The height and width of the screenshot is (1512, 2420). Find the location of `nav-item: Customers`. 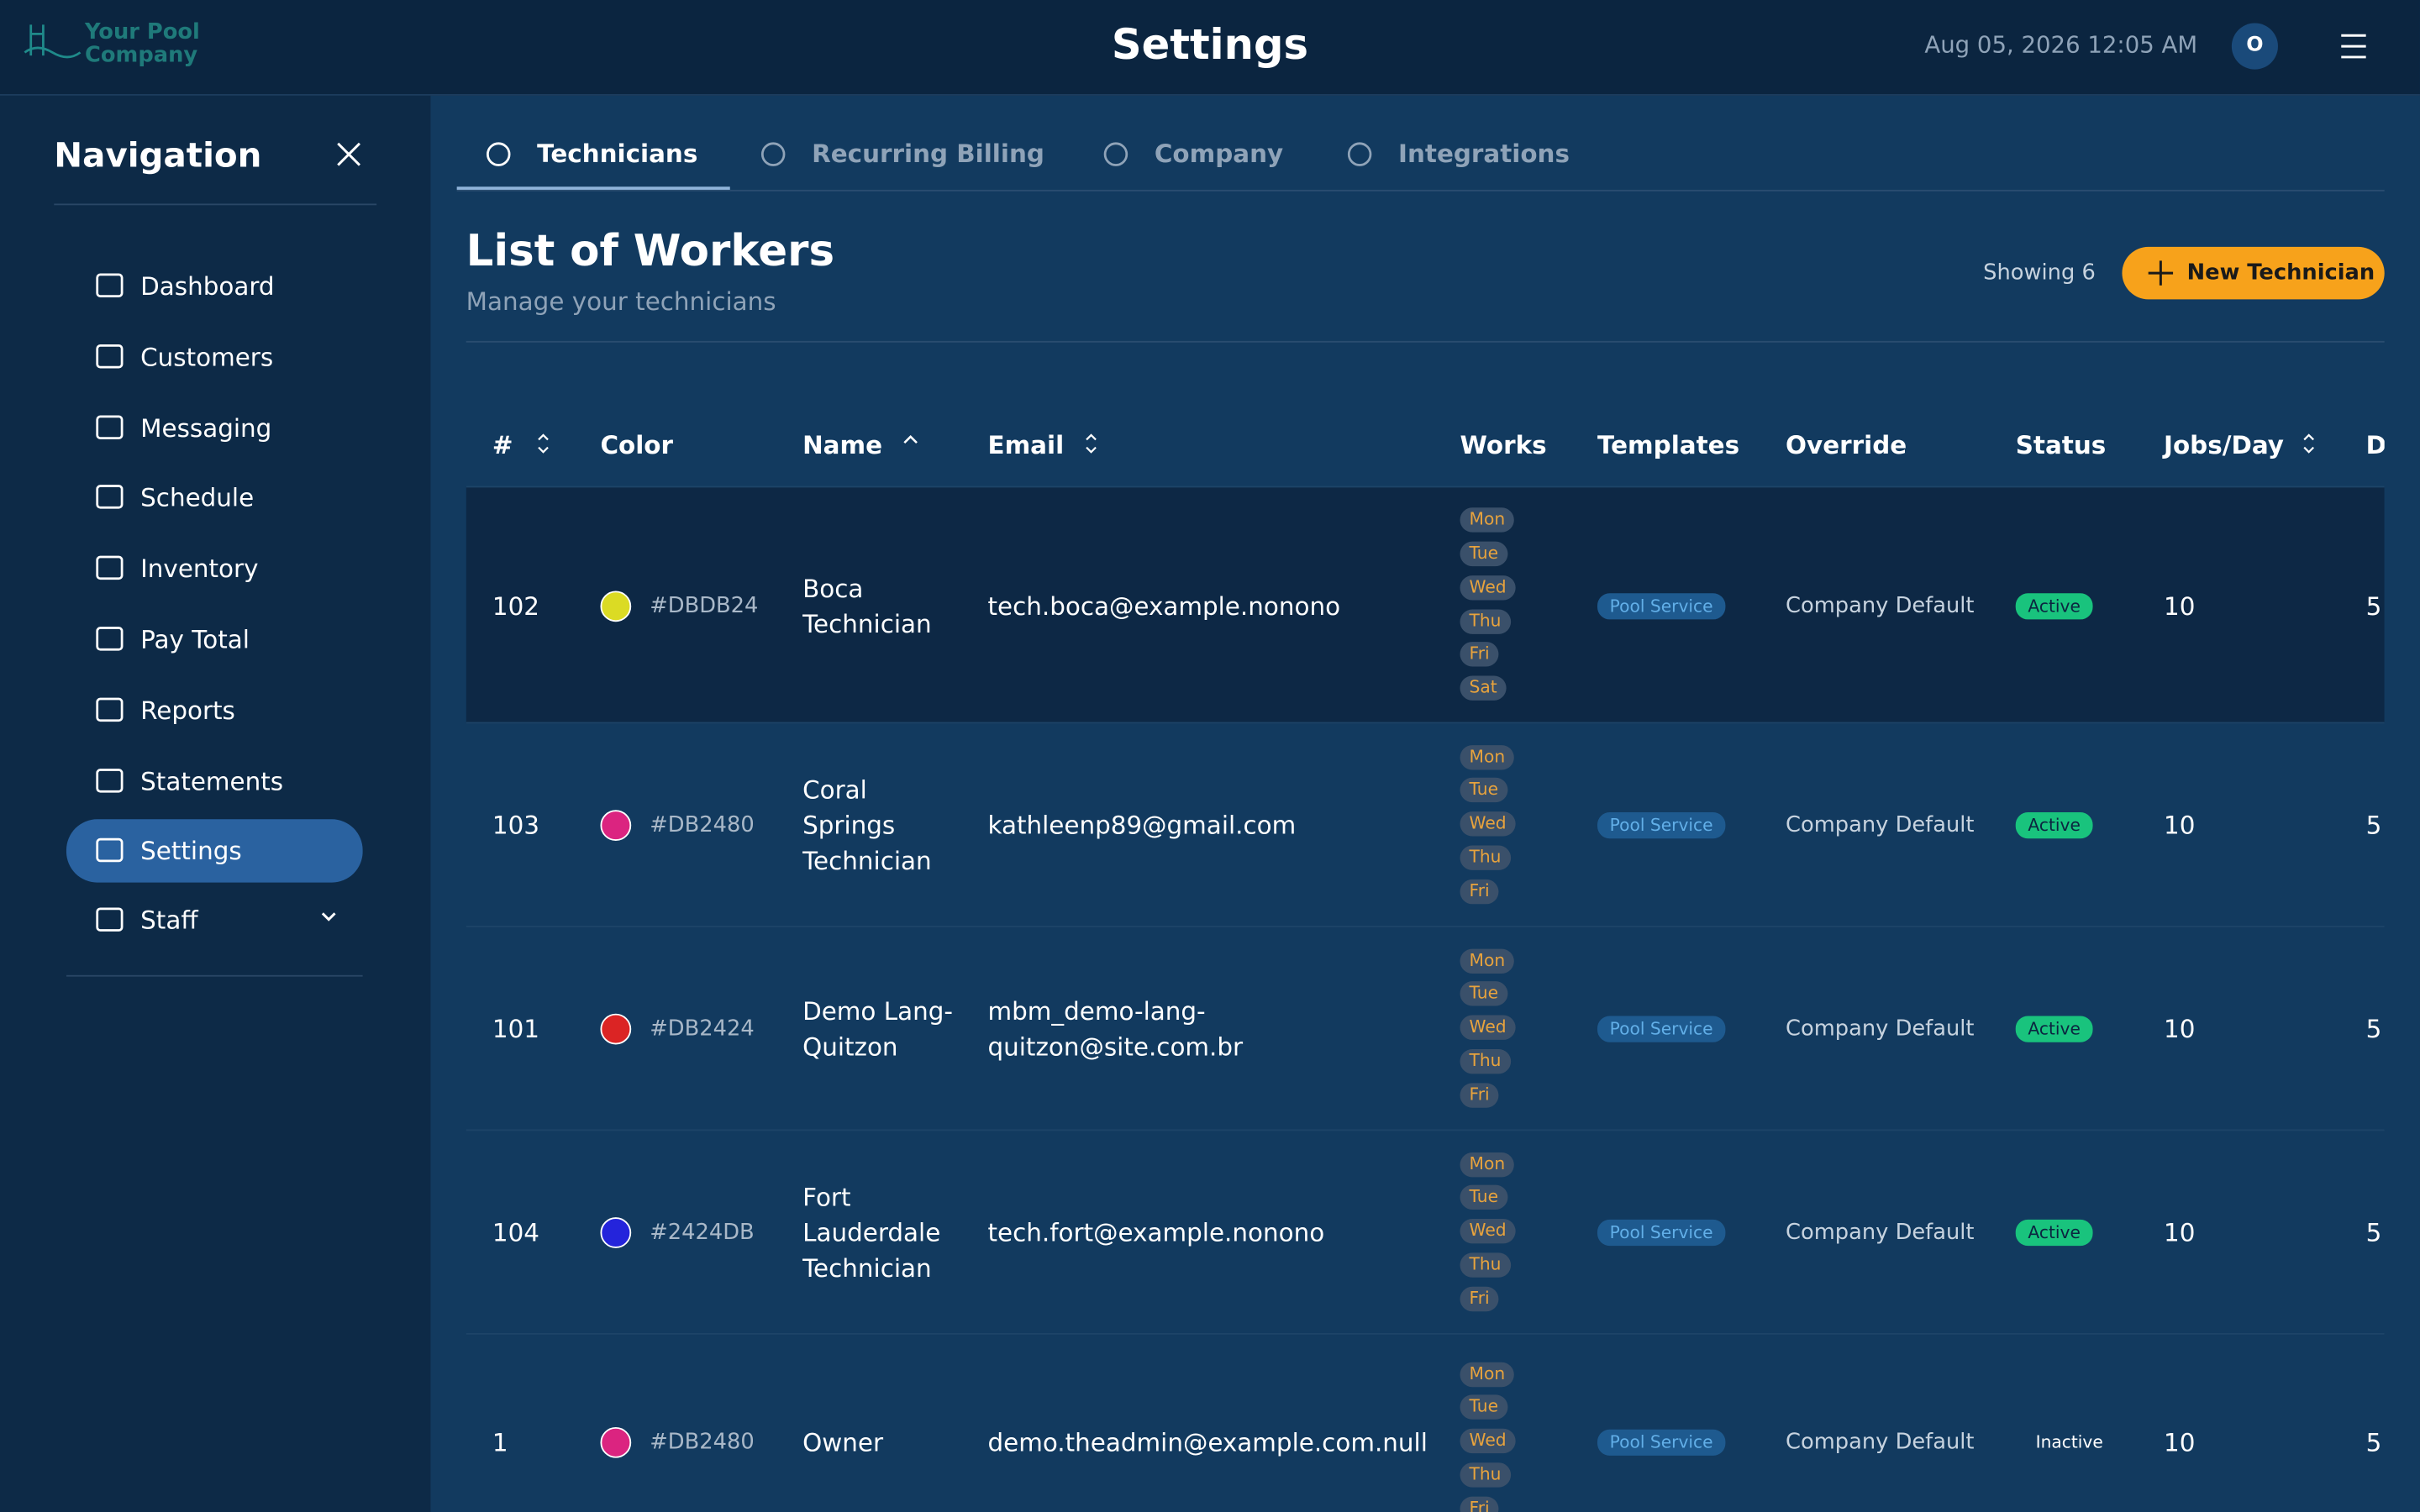

nav-item: Customers is located at coordinates (214, 356).